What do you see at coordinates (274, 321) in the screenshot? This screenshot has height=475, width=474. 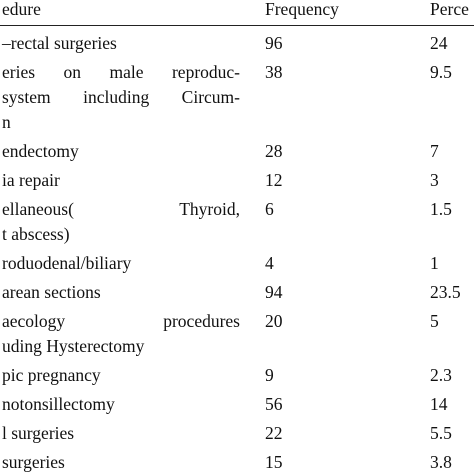 I see `frequency-cell: 20` at bounding box center [274, 321].